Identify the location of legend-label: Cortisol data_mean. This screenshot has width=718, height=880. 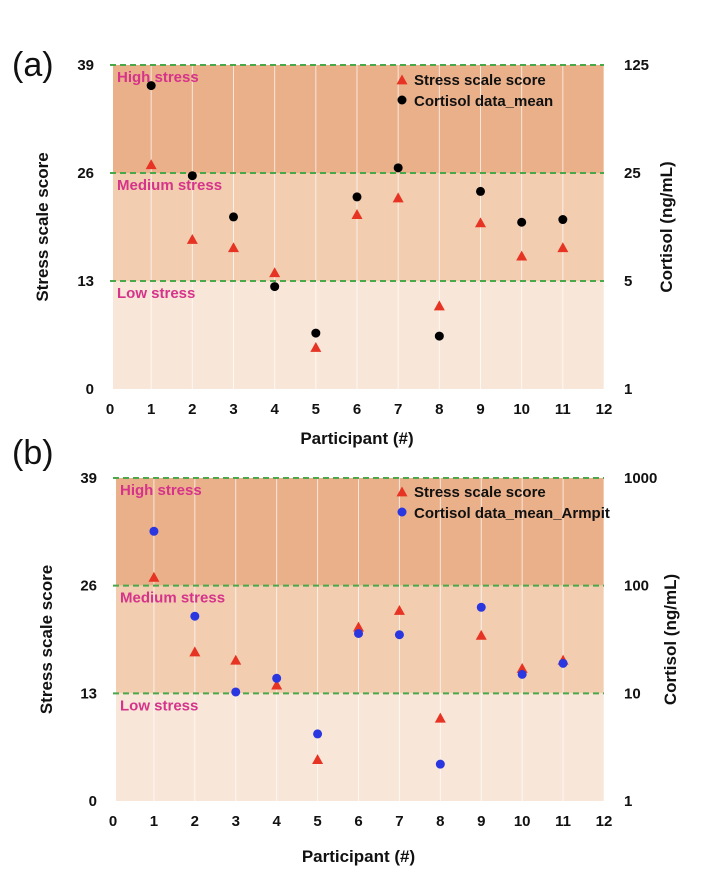
(483, 101).